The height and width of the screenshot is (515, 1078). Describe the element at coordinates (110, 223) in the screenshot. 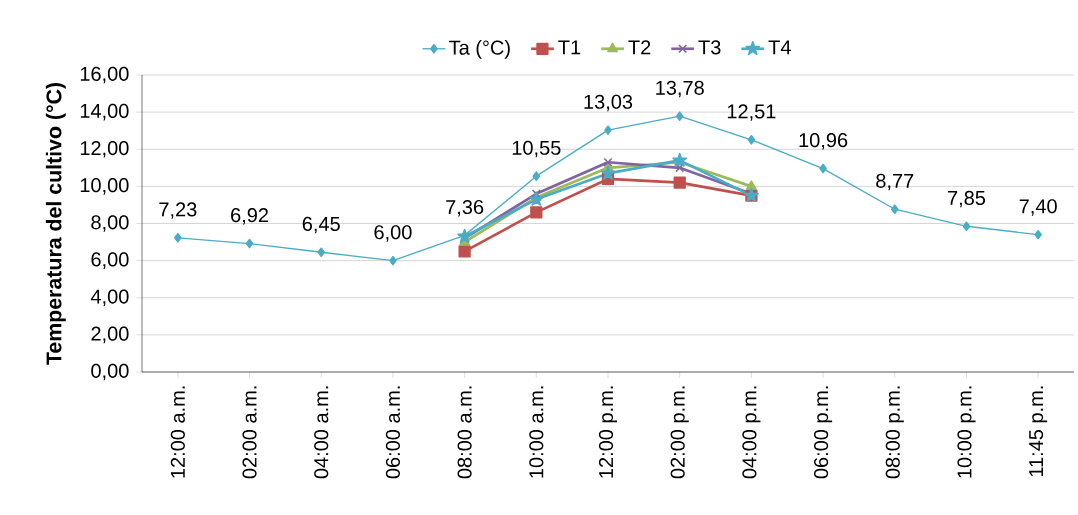

I see `y-tick-label: 8,00` at that location.